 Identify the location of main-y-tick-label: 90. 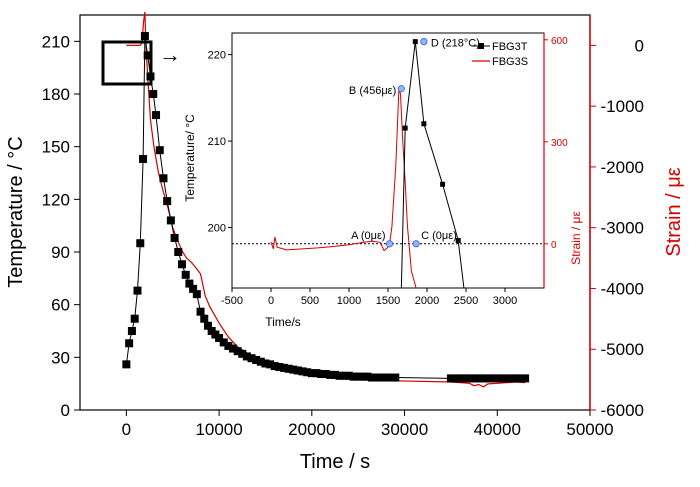
(60, 252).